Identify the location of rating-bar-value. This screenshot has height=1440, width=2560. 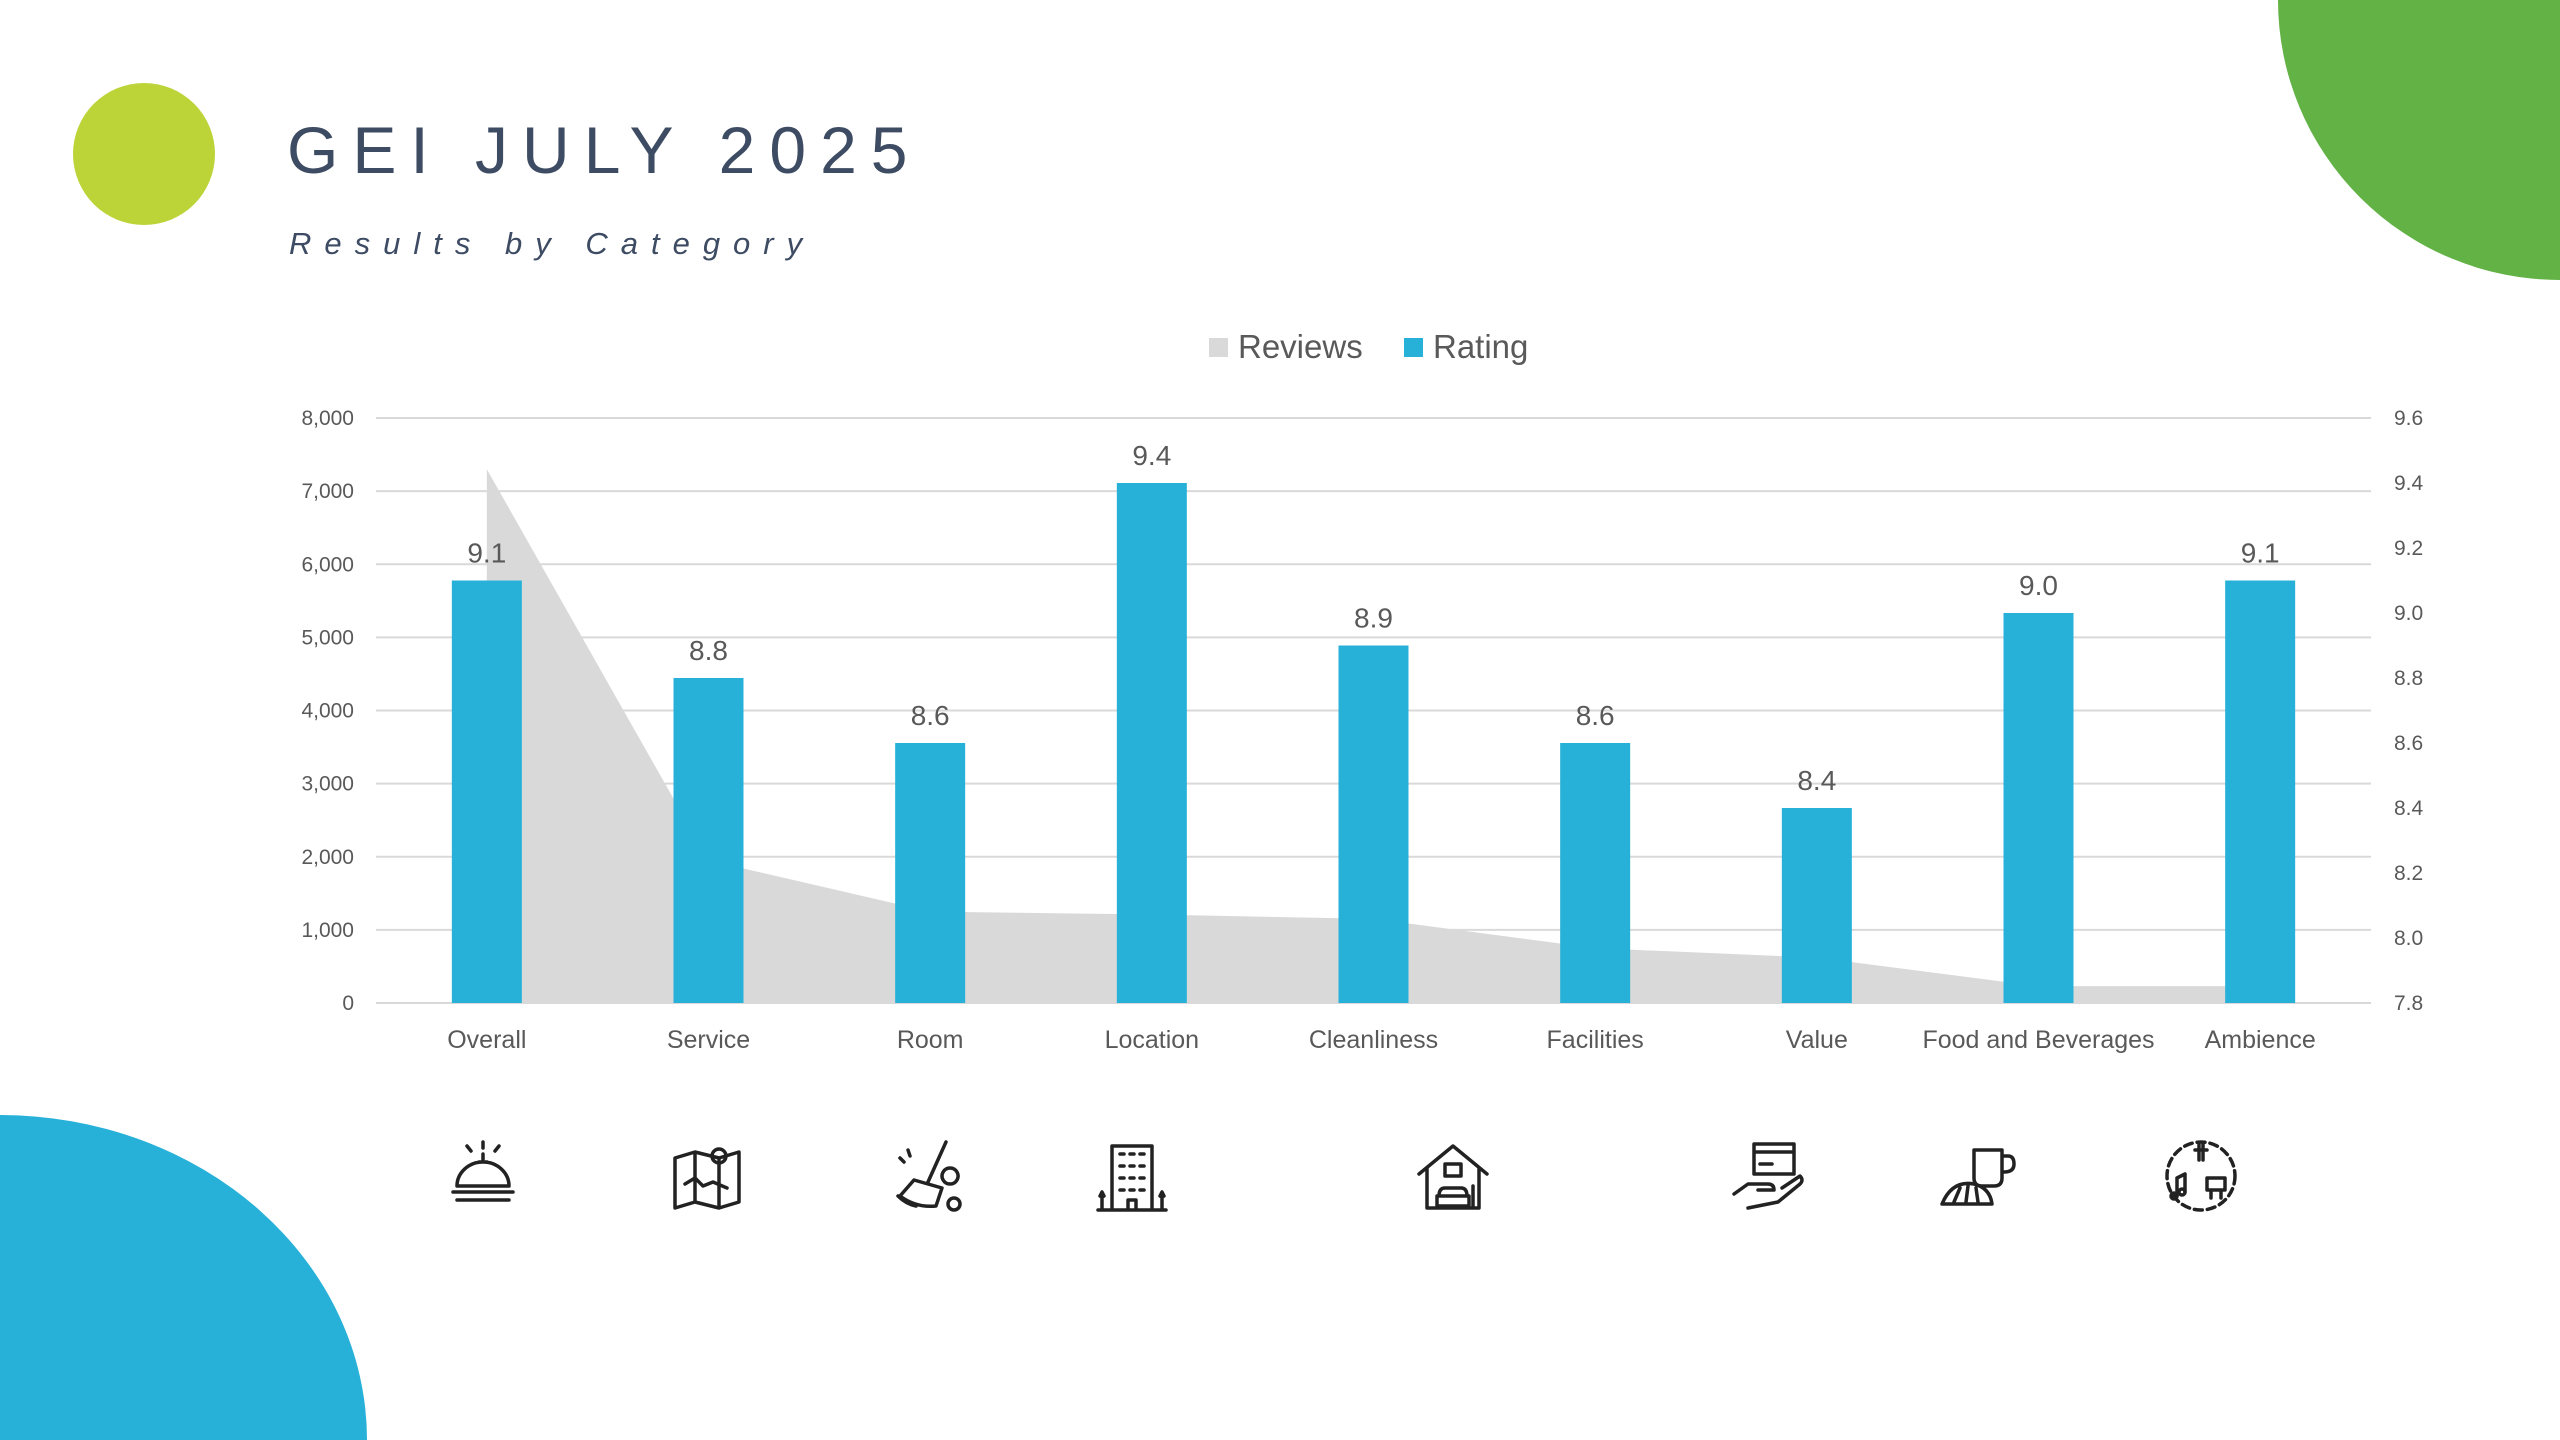
(1816, 905).